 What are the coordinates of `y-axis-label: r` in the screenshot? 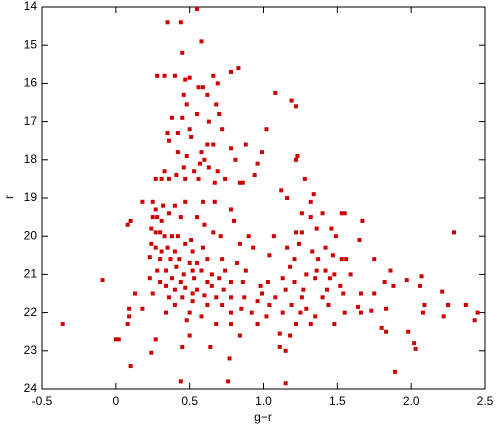 It's located at (9, 197).